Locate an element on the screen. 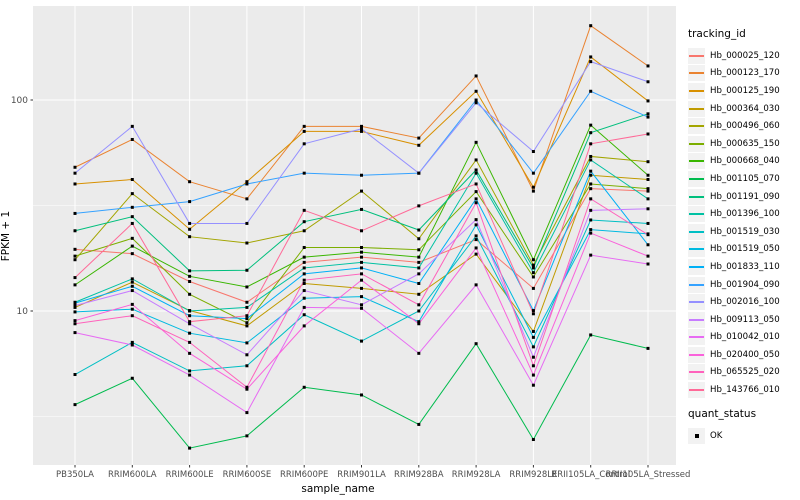  legend-entry-Hb_000668_040: Hb_000668_040 is located at coordinates (743, 162).